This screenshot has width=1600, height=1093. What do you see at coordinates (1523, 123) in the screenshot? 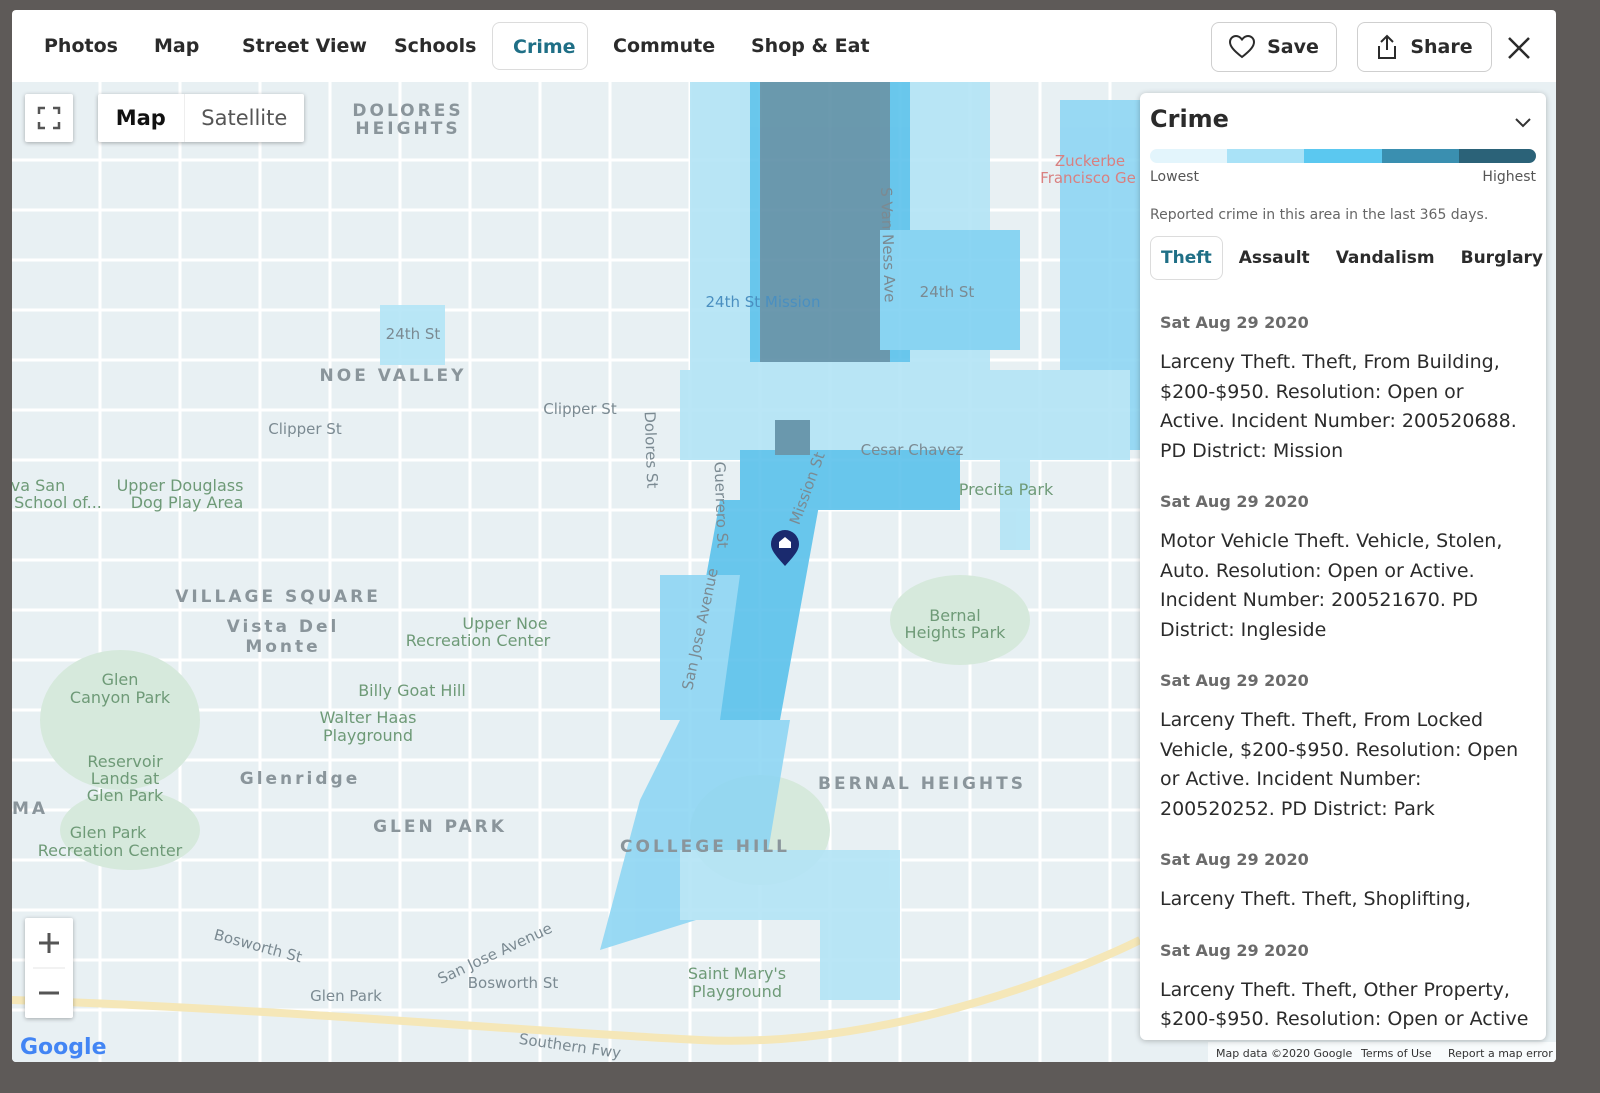
I see `collapse-button` at bounding box center [1523, 123].